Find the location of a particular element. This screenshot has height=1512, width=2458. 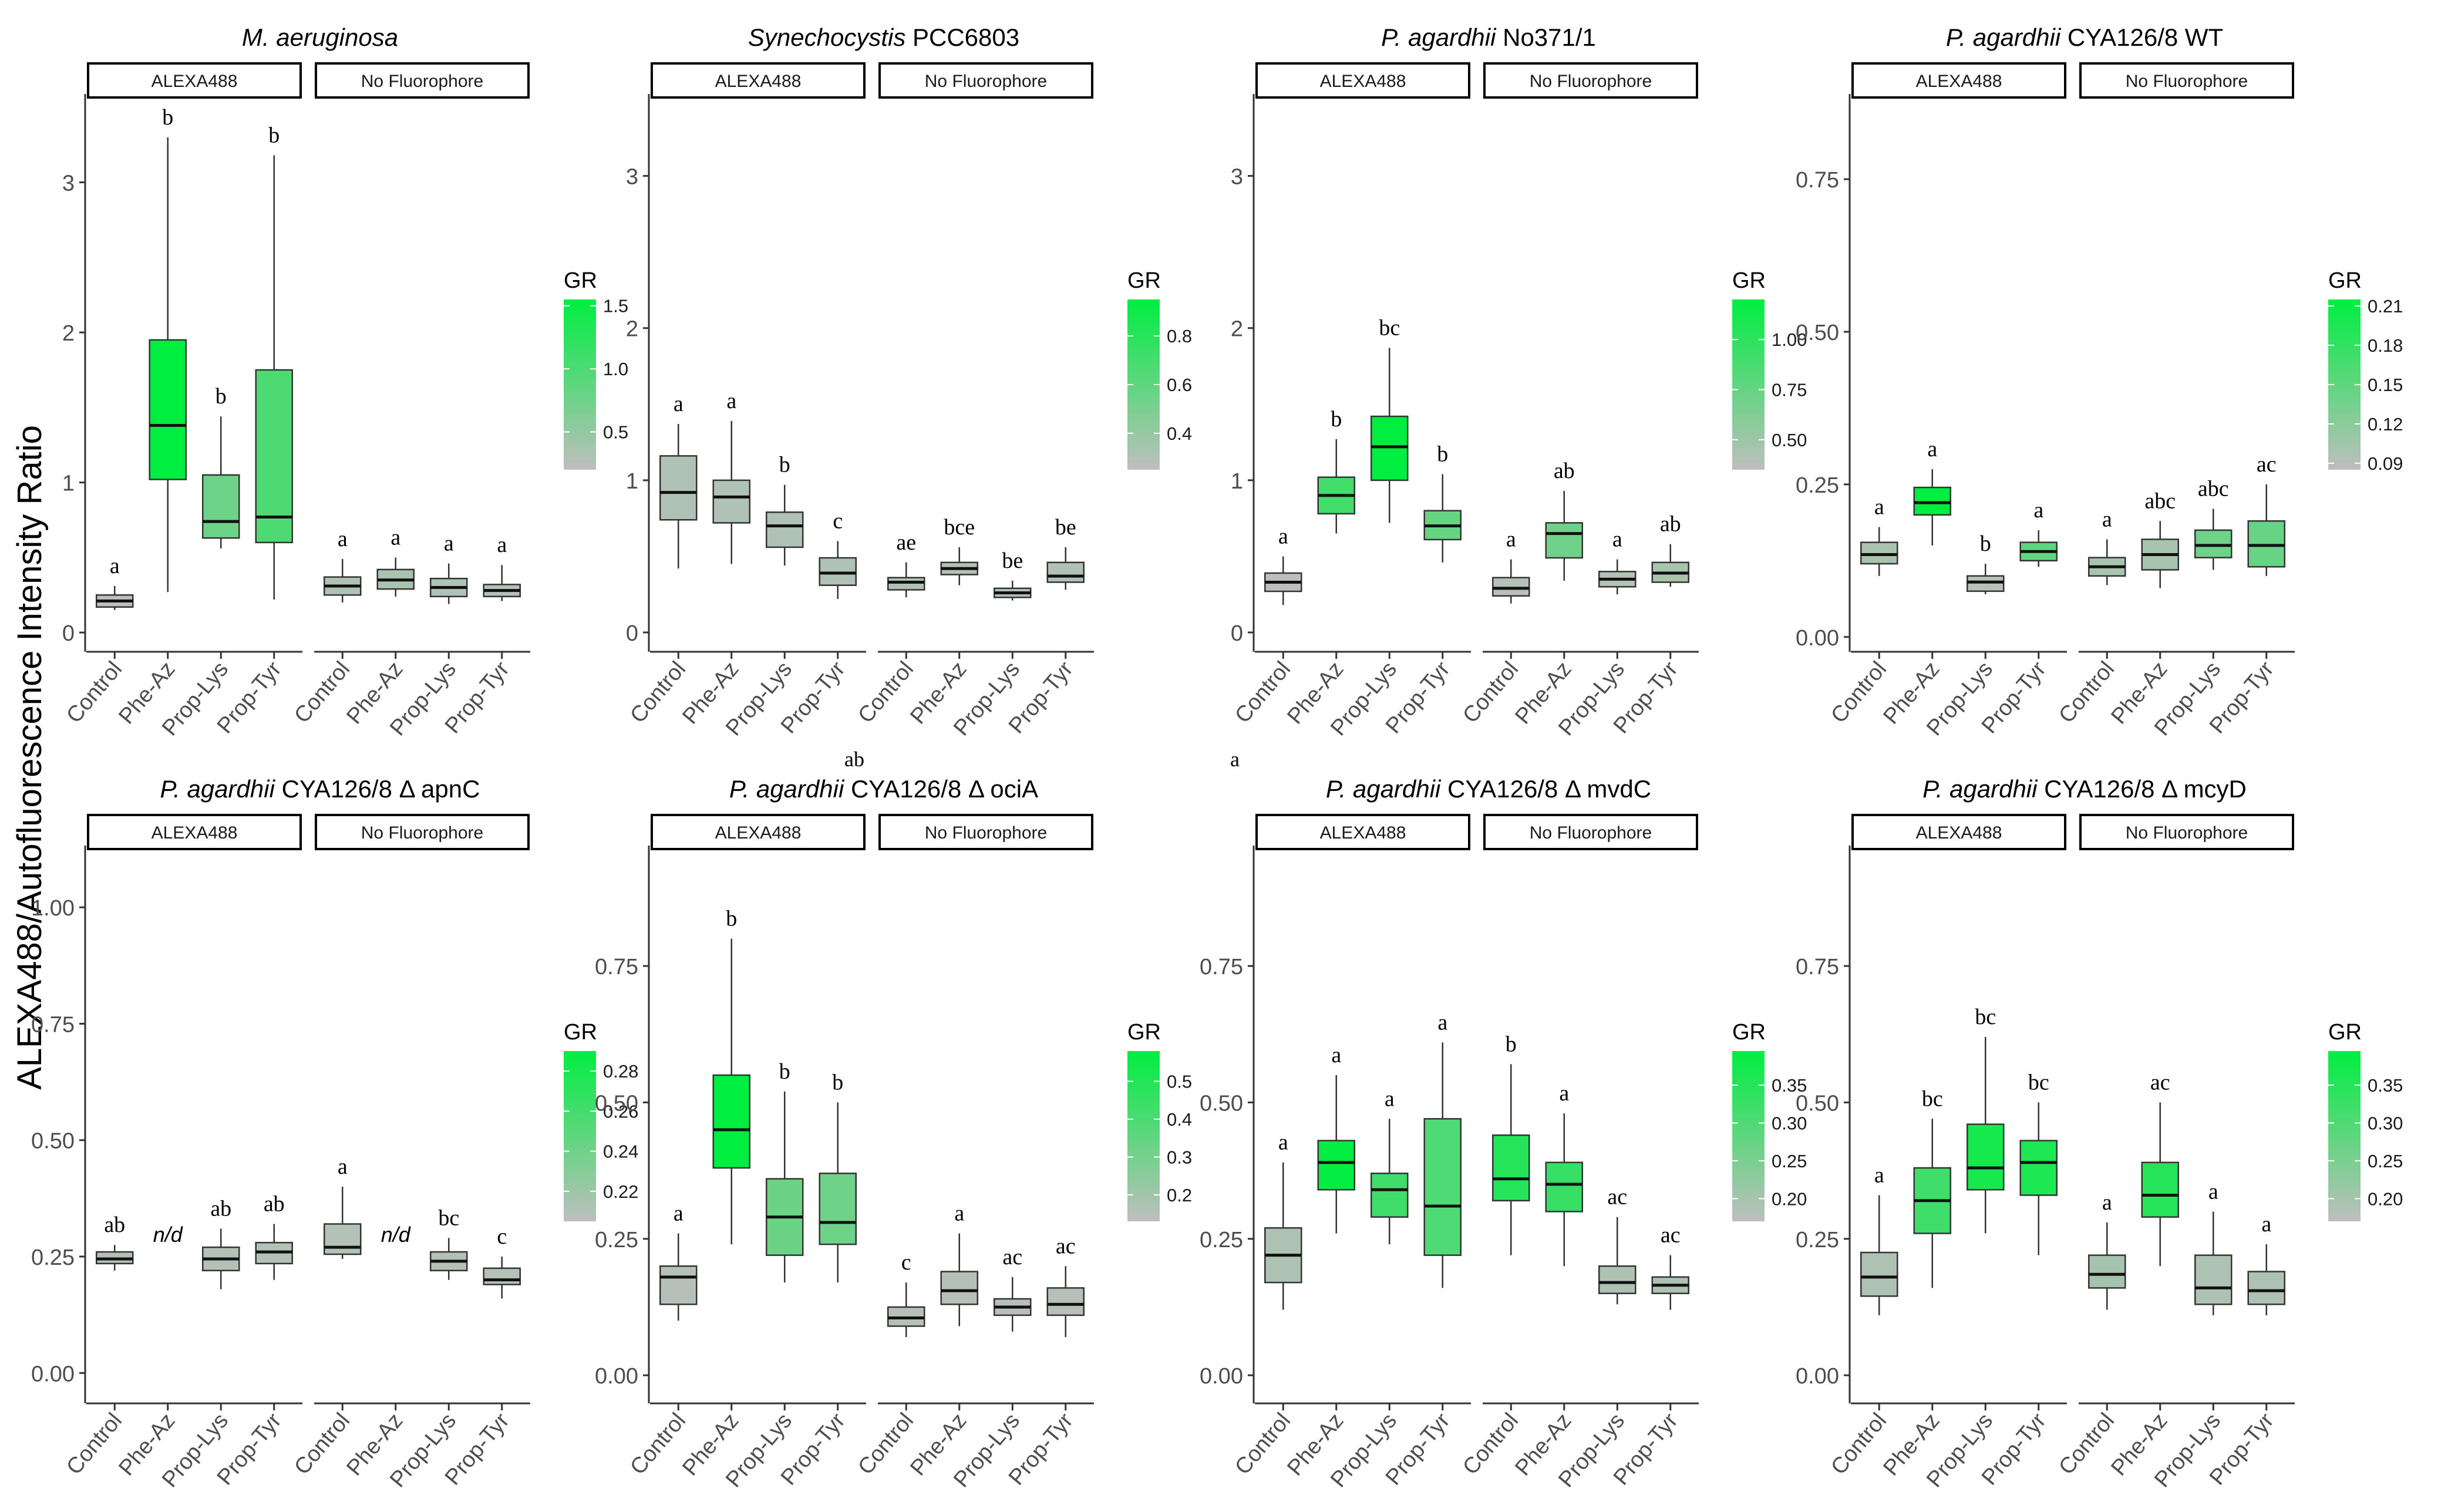

legend-tick-label: 0.3 is located at coordinates (1179, 1157).